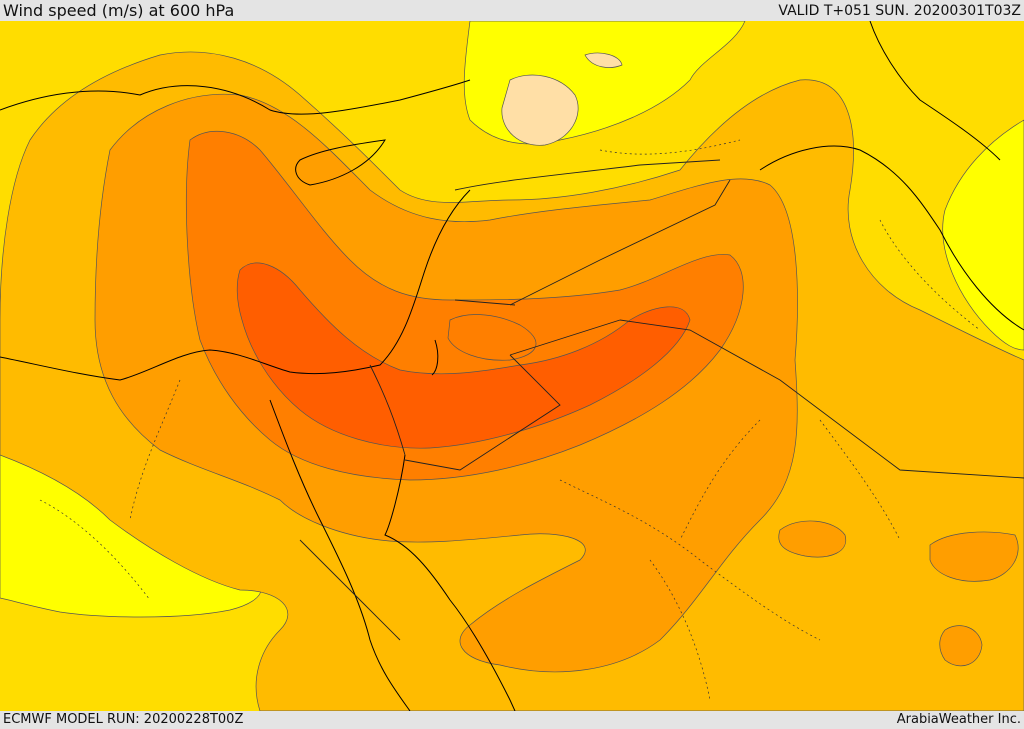 The width and height of the screenshot is (1024, 729). I want to click on coast-gulf, so click(891, 238).